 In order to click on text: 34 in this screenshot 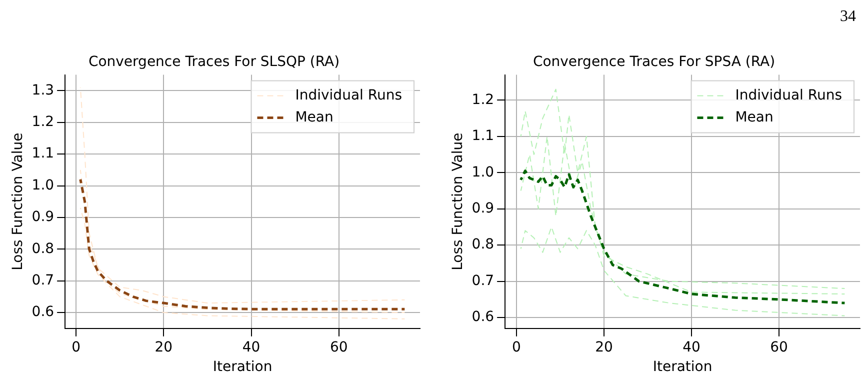, I will do `click(848, 16)`.